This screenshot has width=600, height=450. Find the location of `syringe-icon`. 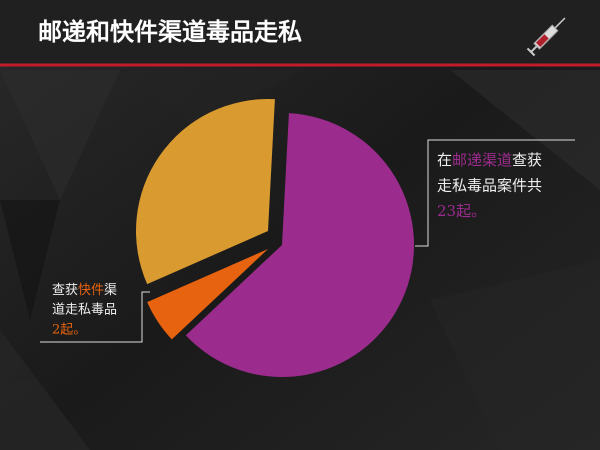

syringe-icon is located at coordinates (546, 37).